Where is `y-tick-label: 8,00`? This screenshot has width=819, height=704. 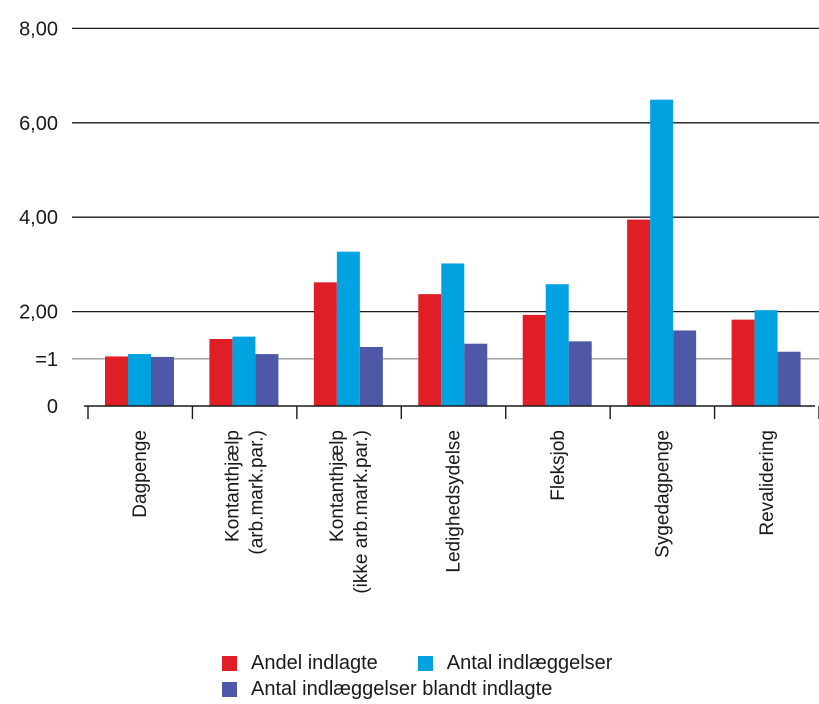 y-tick-label: 8,00 is located at coordinates (38, 29).